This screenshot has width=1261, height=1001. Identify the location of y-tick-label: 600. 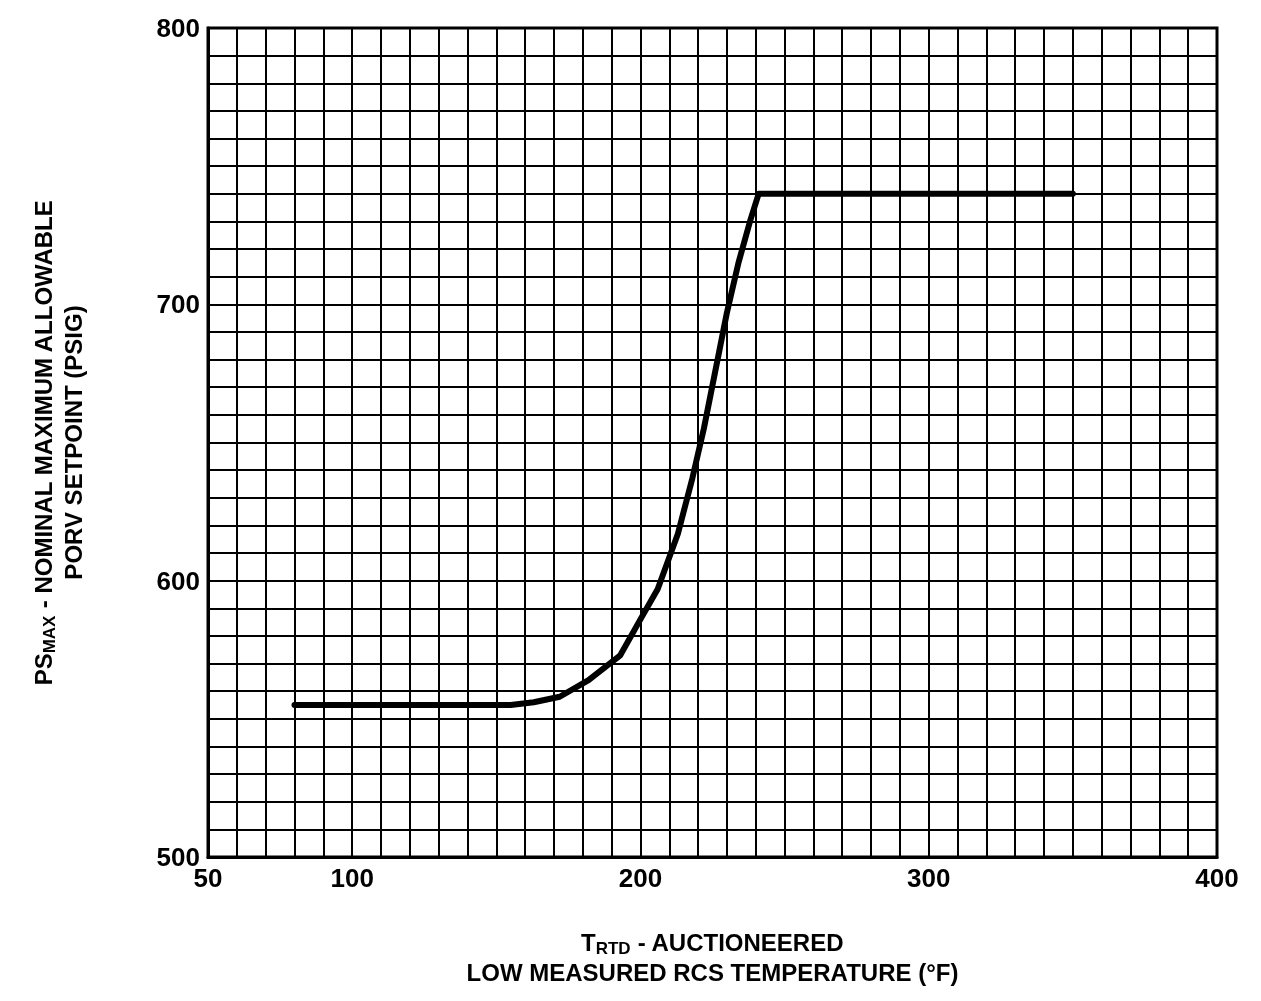
(178, 580).